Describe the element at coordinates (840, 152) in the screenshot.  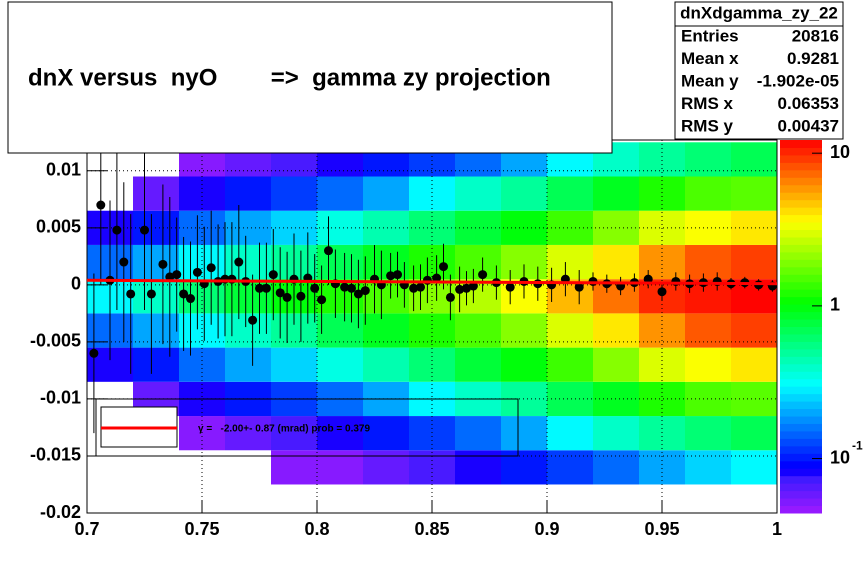
I see `z-tick-label: 10` at that location.